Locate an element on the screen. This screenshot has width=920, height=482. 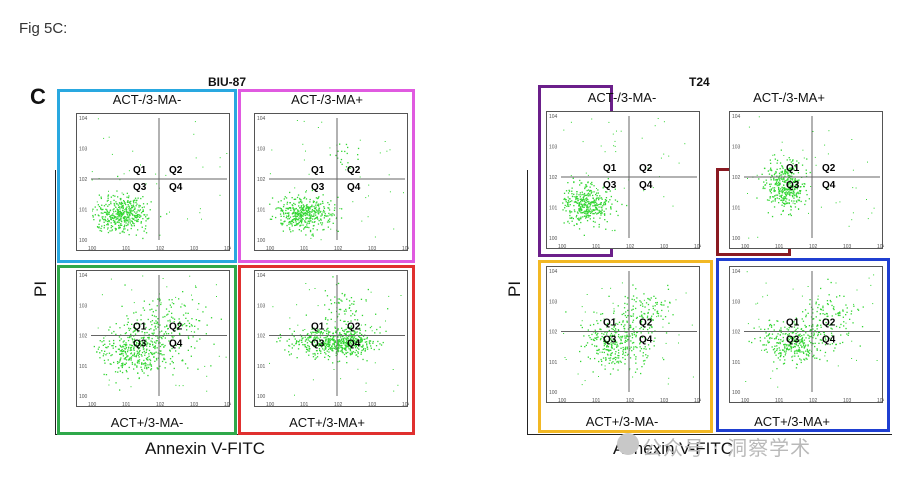
quadrant-label: Q4 is located at coordinates (176, 344).